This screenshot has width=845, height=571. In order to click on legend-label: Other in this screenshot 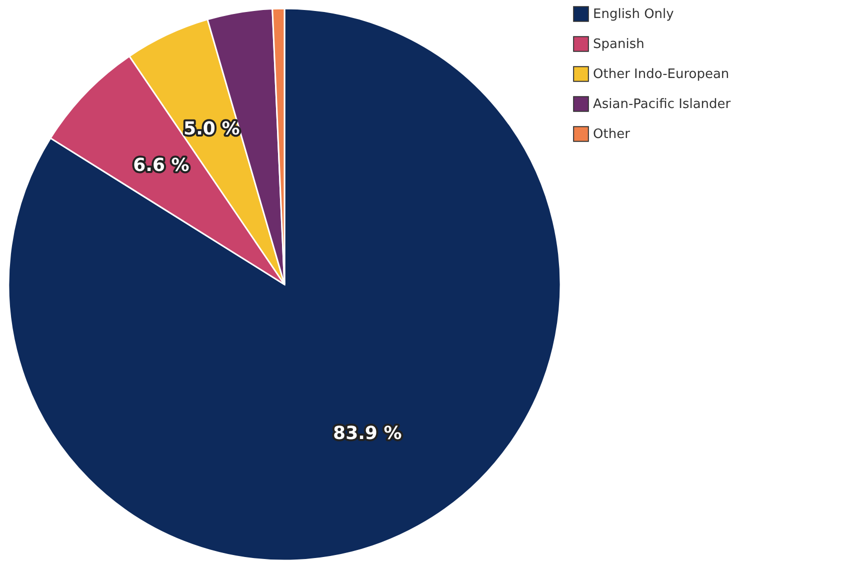, I will do `click(612, 134)`.